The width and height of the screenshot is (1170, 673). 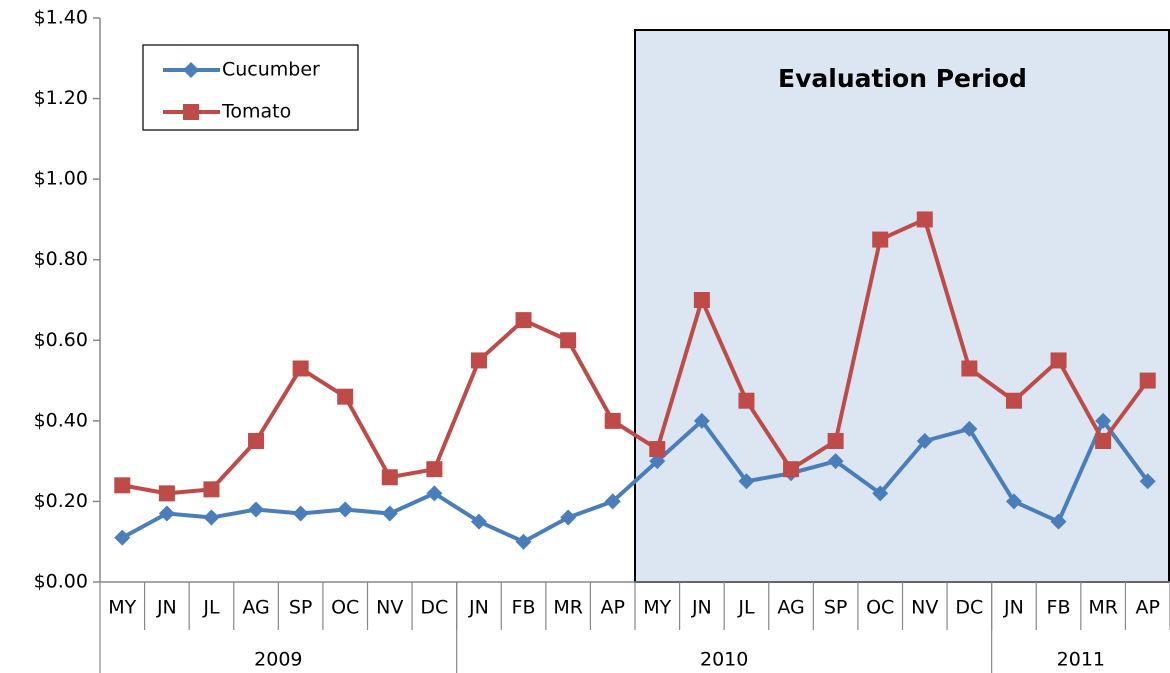 What do you see at coordinates (61, 179) in the screenshot?
I see `y-tick-label: $1.00` at bounding box center [61, 179].